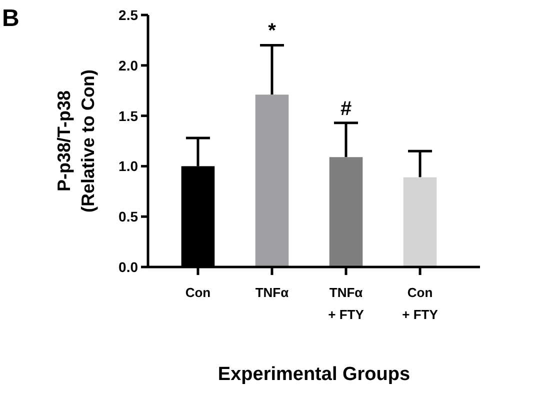 Image resolution: width=535 pixels, height=404 pixels. Describe the element at coordinates (272, 31) in the screenshot. I see `annotation: *` at that location.